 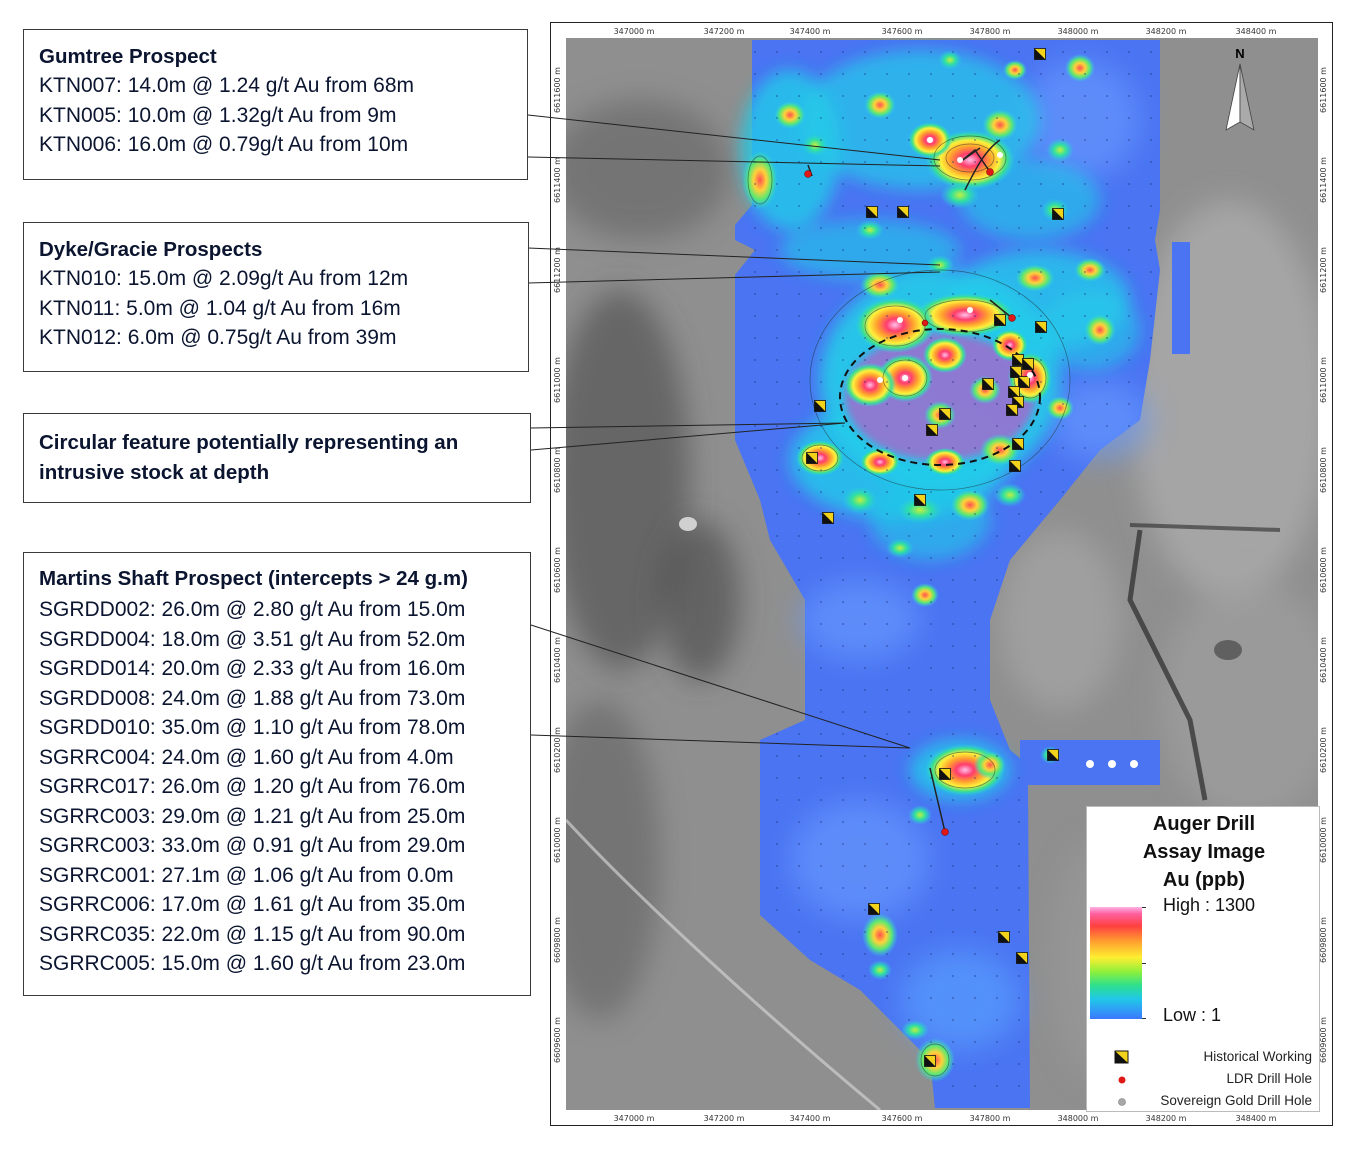 I want to click on historical-working-icon, so click(x=1121, y=1057).